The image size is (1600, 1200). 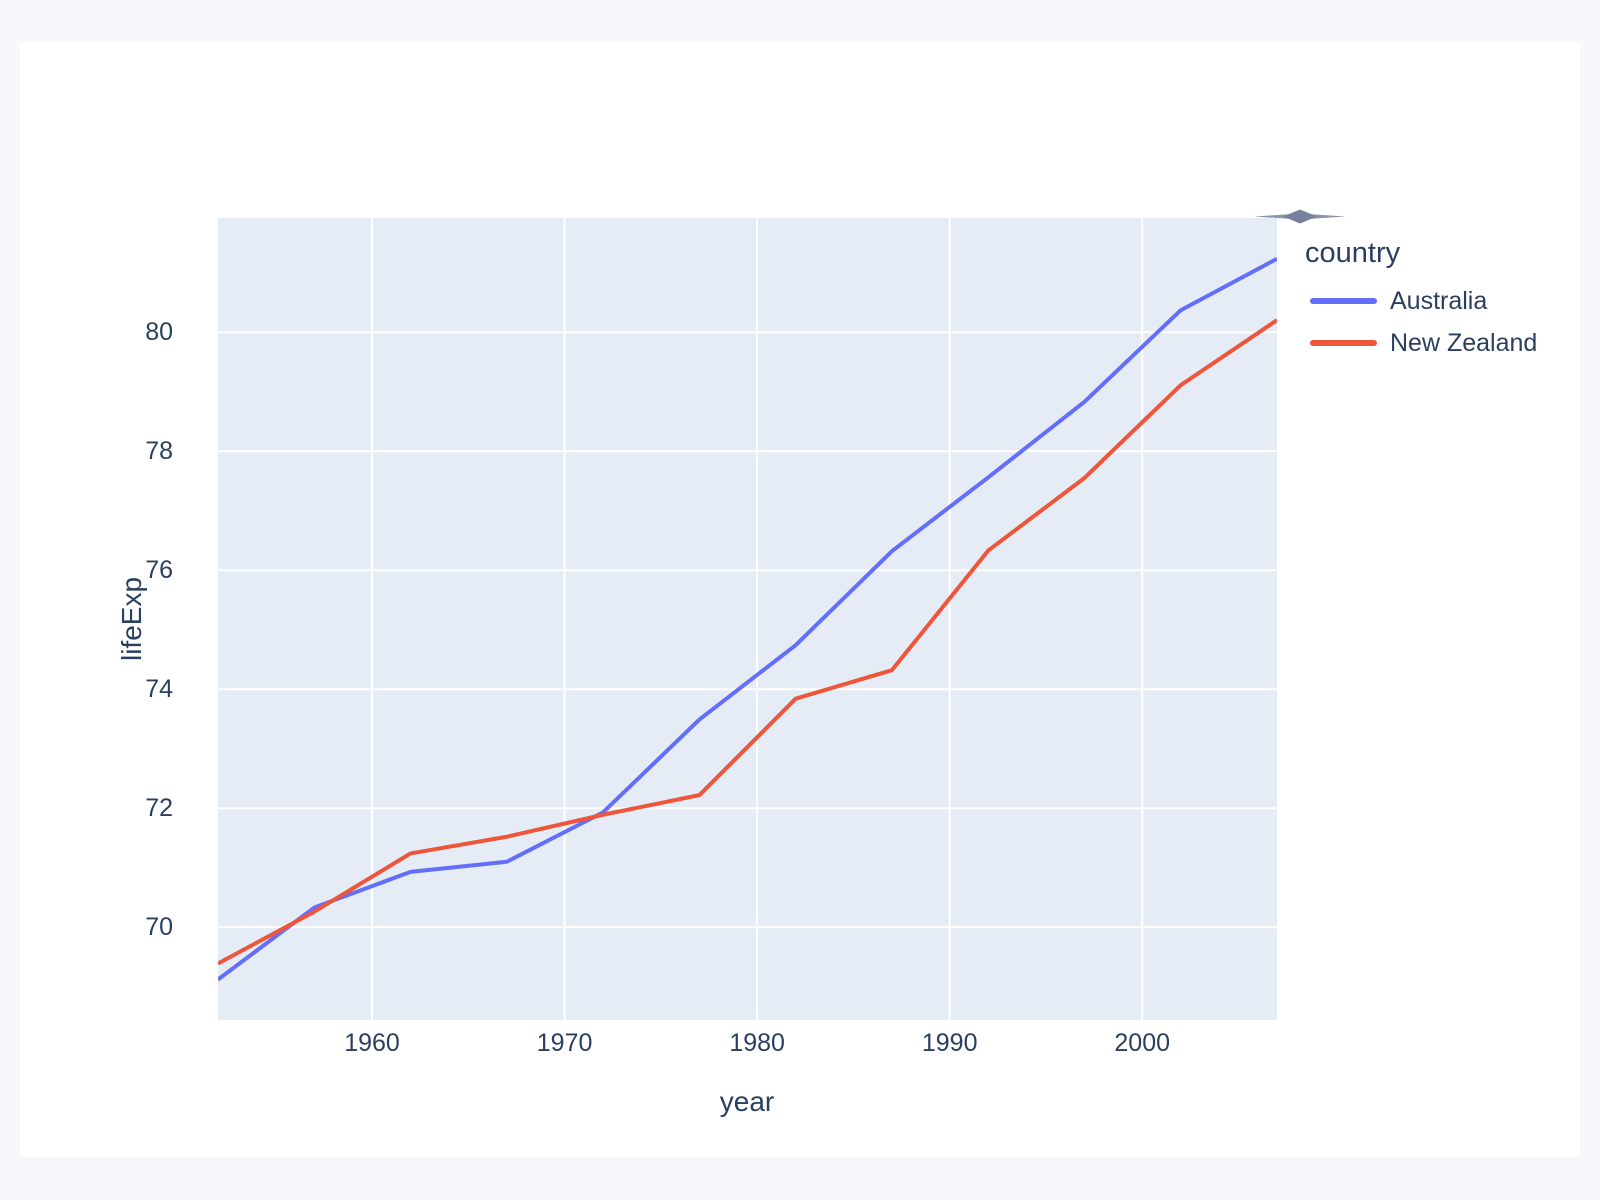 I want to click on x-tick-label-1970: 1970, so click(x=564, y=1043).